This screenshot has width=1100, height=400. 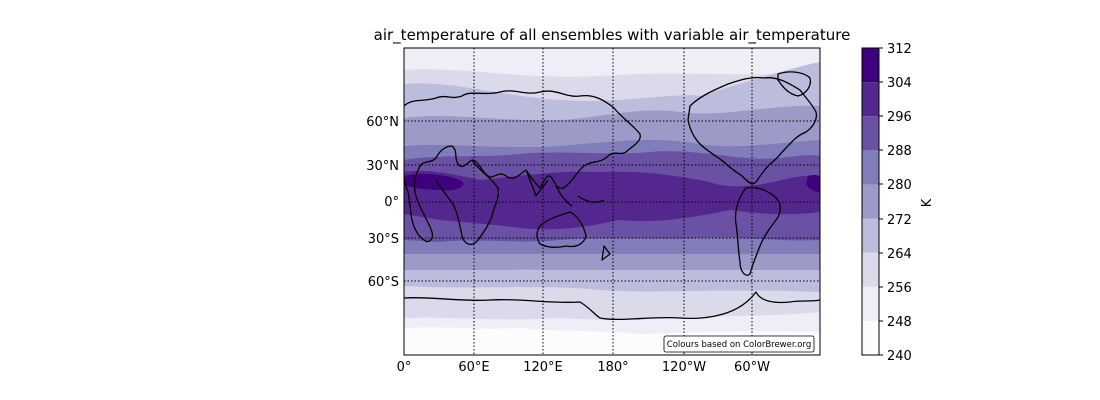 I want to click on coastline-australia, so click(x=561, y=229).